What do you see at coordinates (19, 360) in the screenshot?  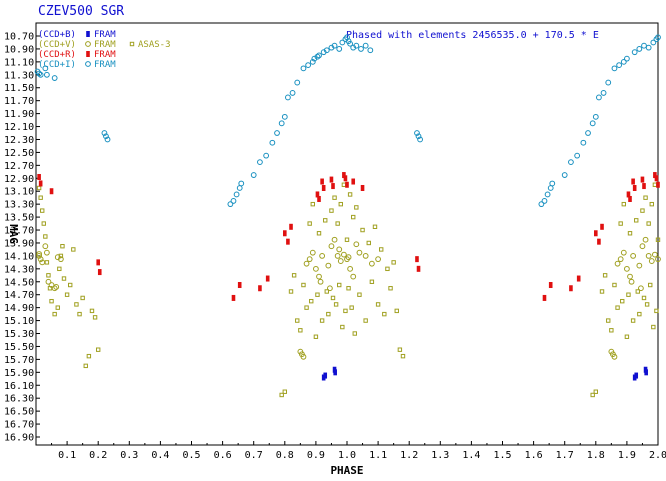 I see `y-tick-label: 15.70` at bounding box center [19, 360].